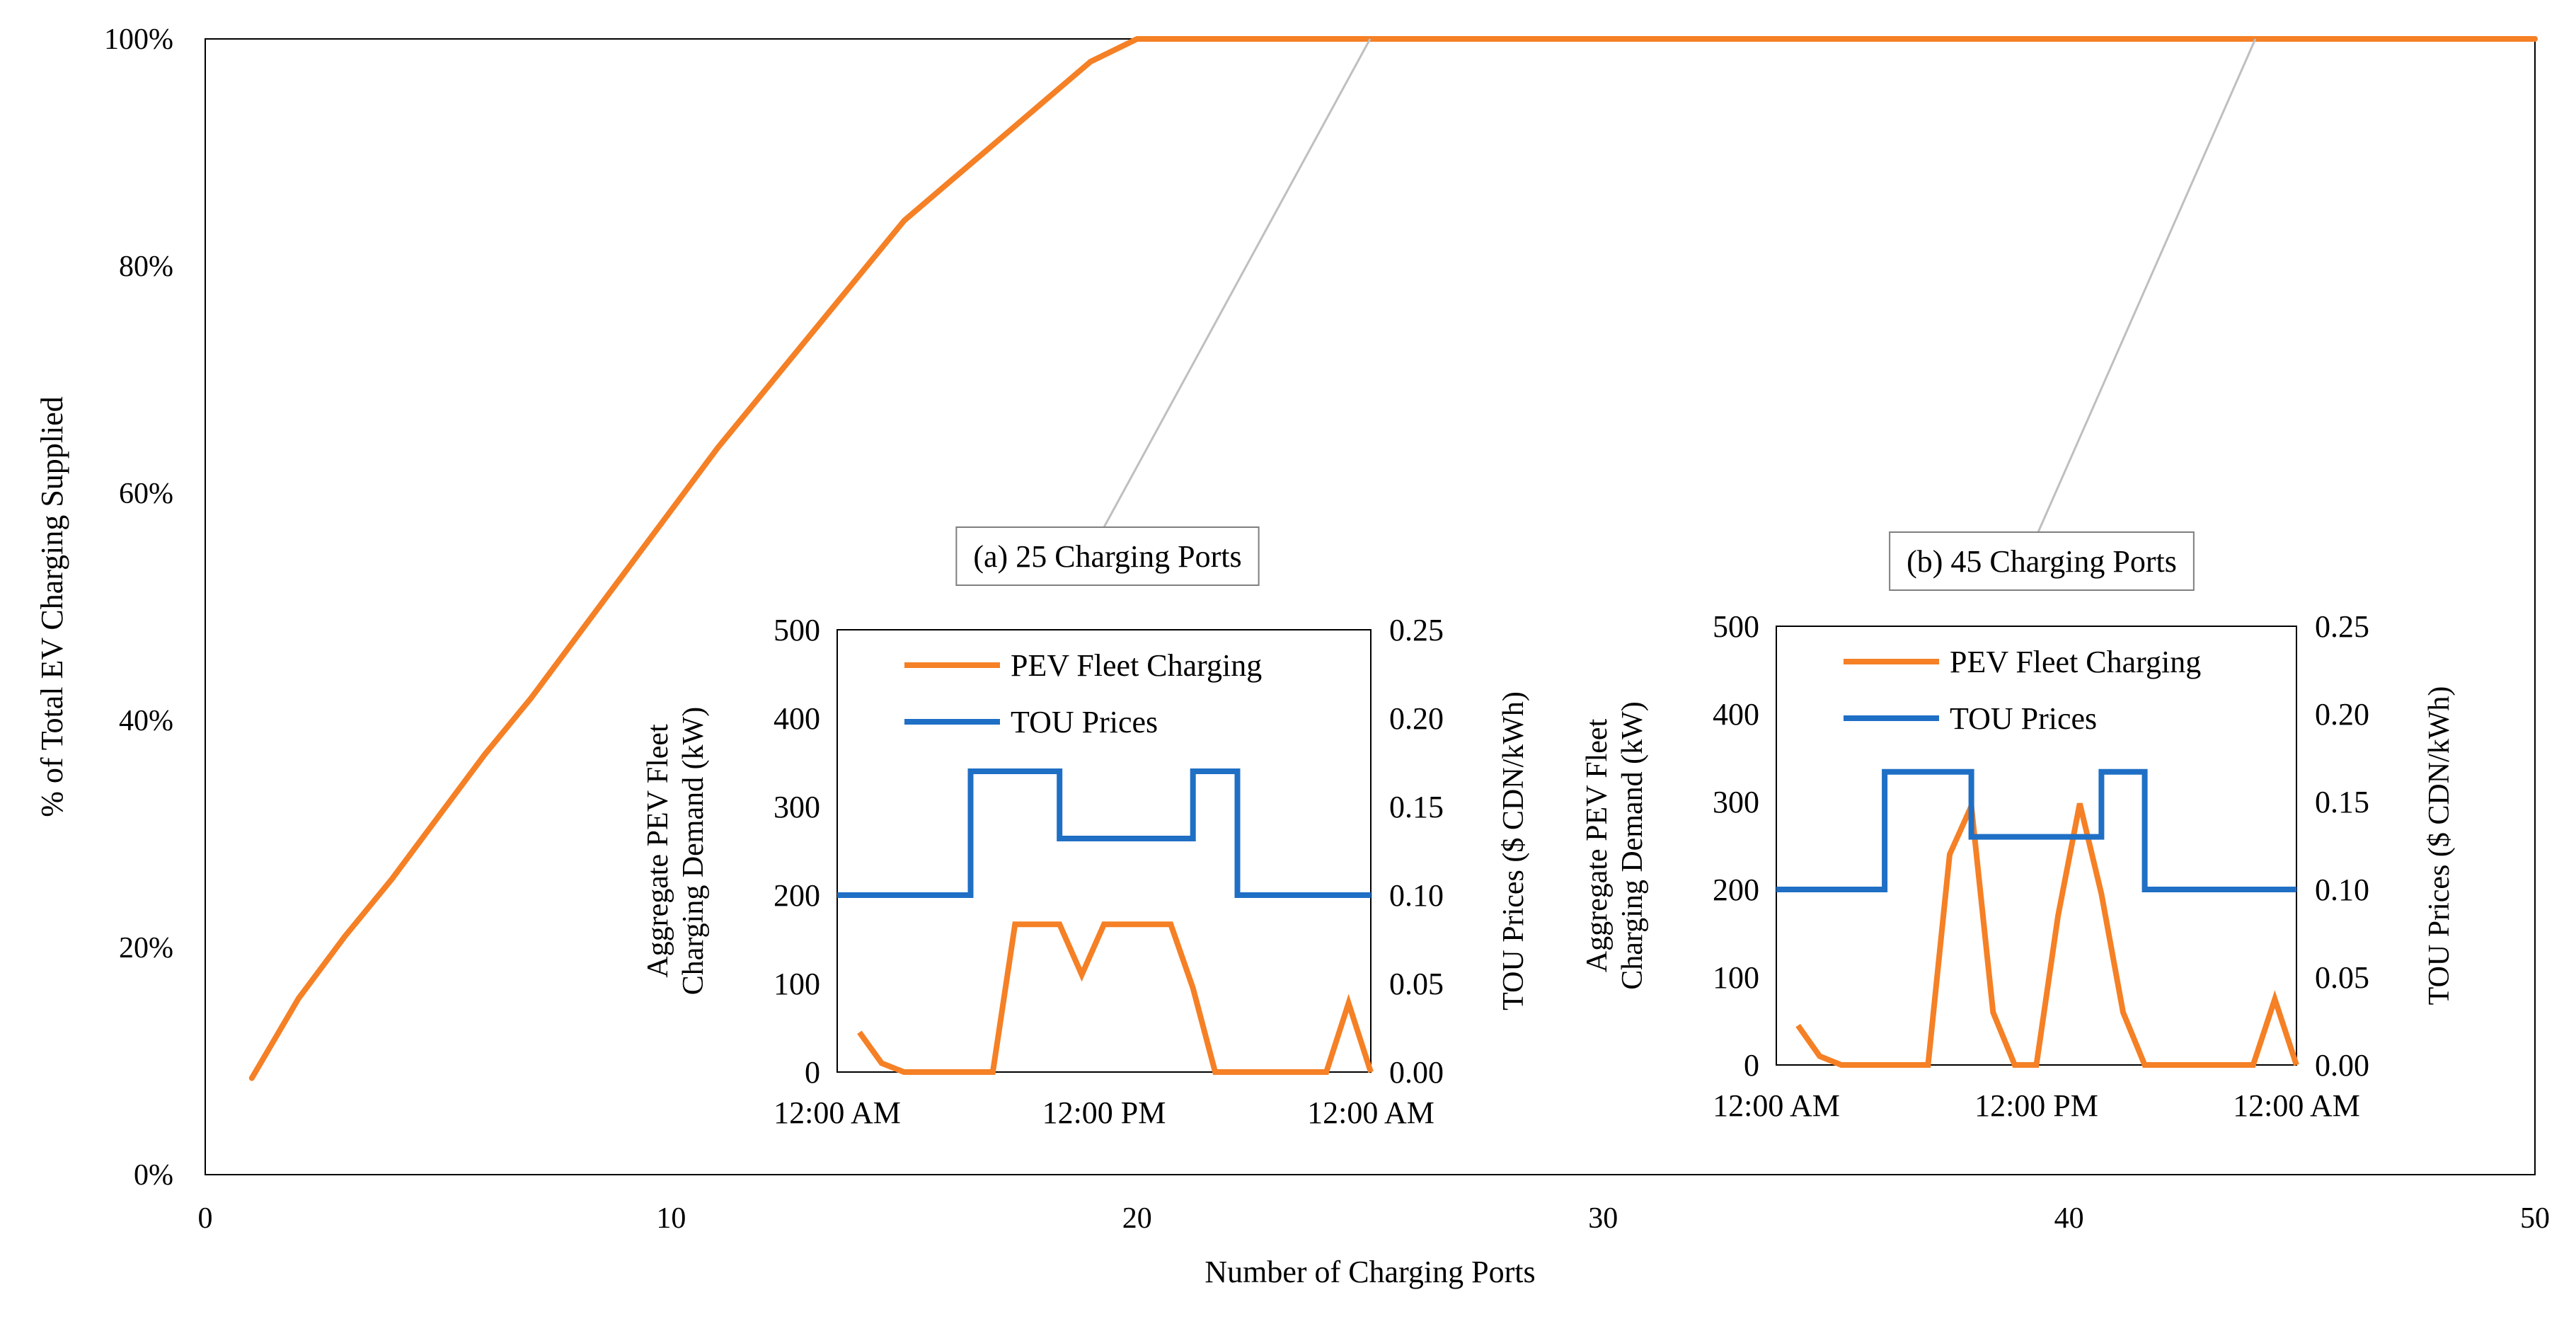  Describe the element at coordinates (1370, 1272) in the screenshot. I see `x-axis-title: Number of Charging Ports` at that location.